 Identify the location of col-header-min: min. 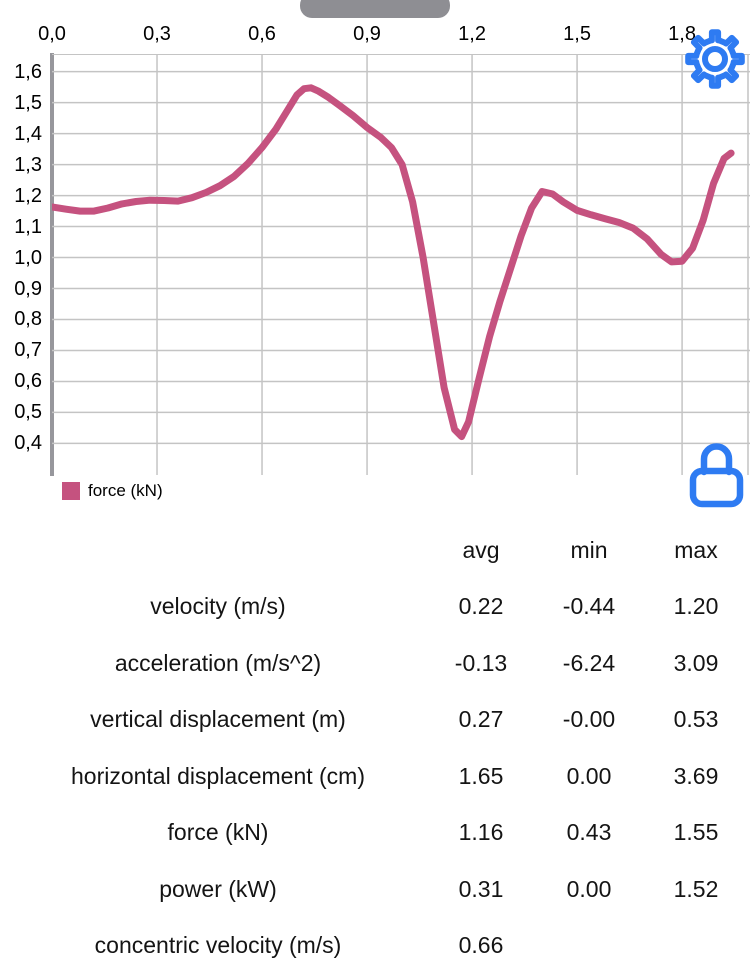
(589, 549).